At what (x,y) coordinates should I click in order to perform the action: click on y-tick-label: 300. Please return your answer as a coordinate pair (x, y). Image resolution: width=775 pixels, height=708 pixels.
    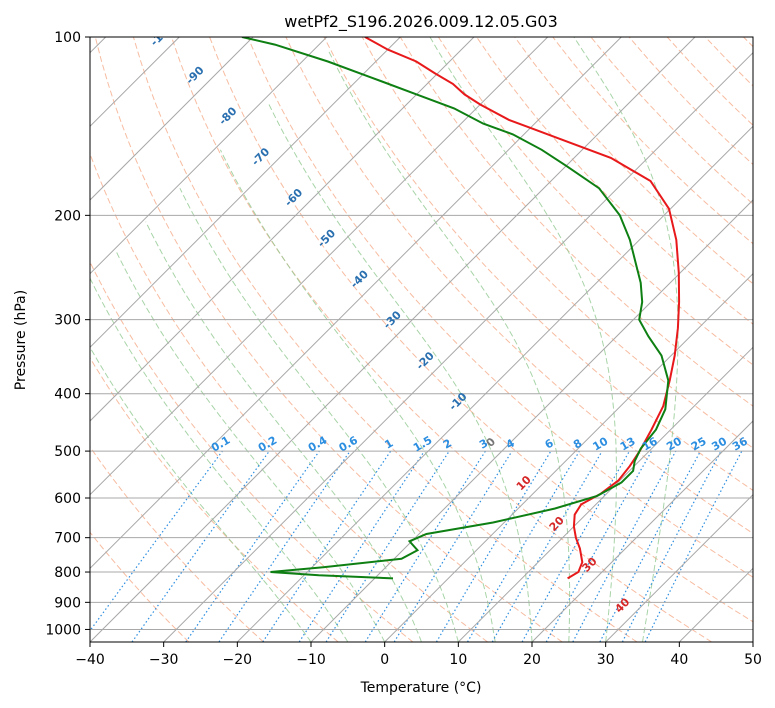
    Looking at the image, I should click on (67, 321).